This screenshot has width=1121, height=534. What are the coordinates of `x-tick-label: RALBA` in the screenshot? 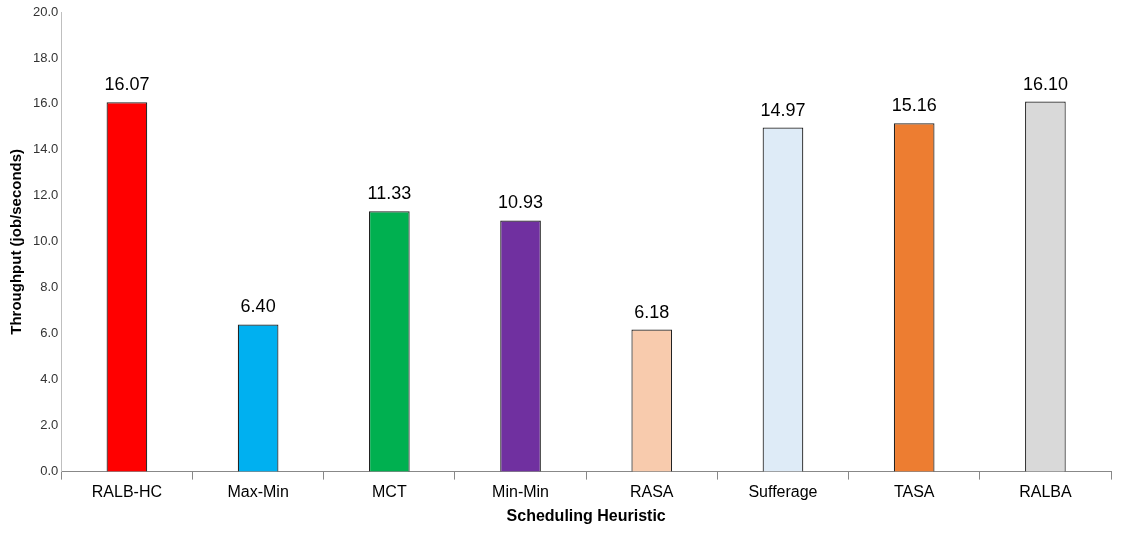 It's located at (1045, 491).